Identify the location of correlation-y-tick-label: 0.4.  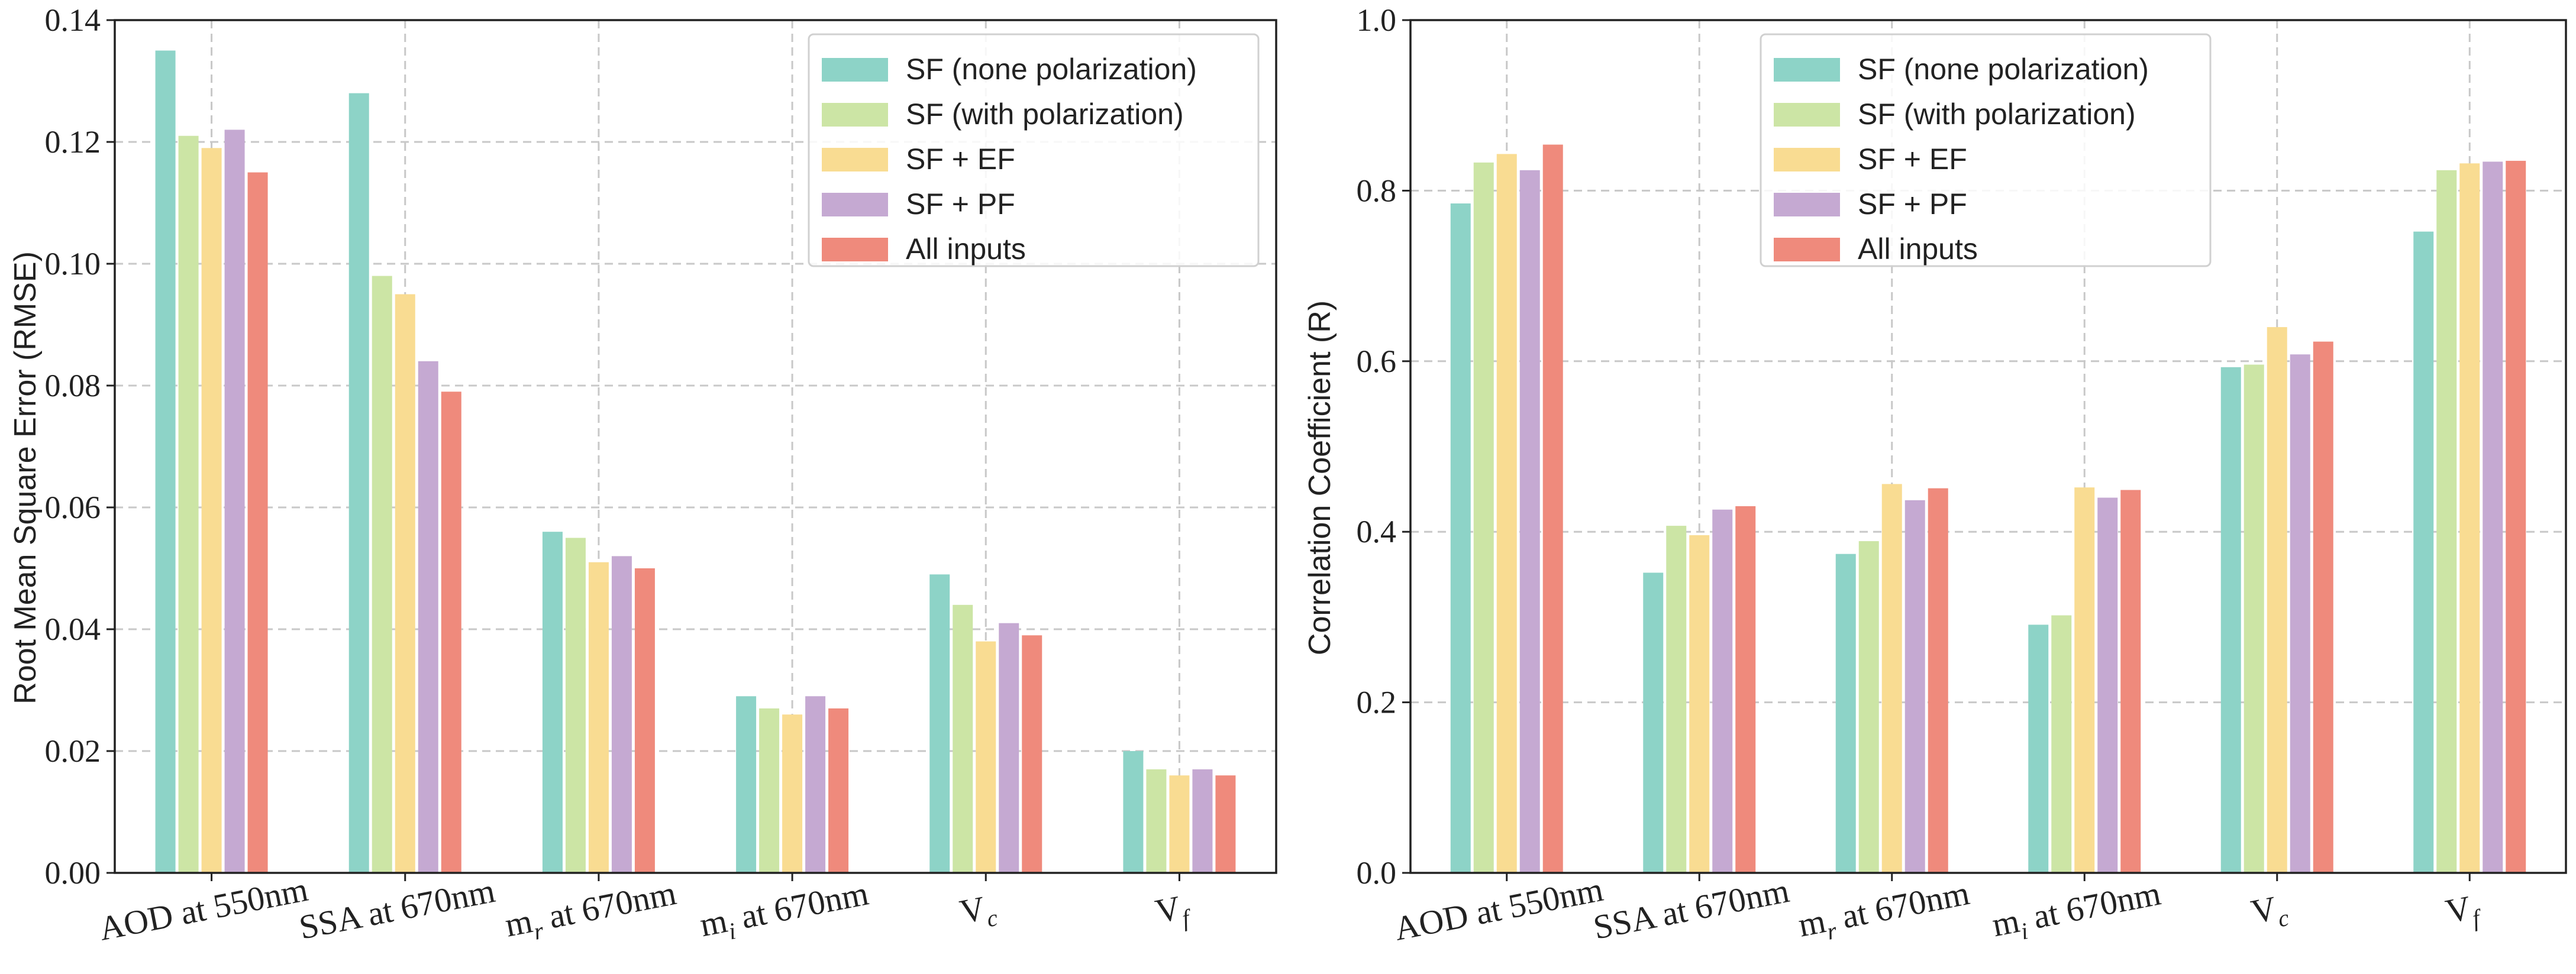
(1377, 531).